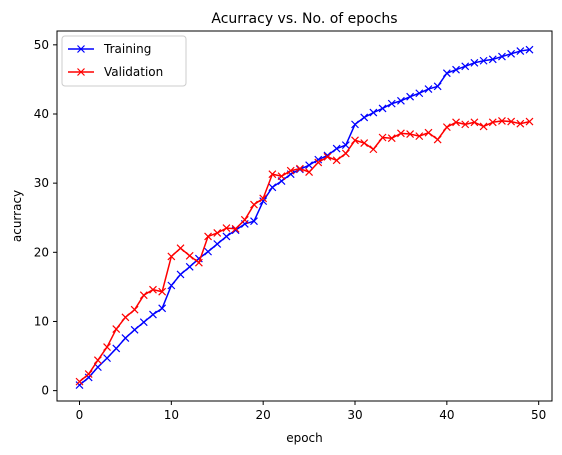 The height and width of the screenshot is (455, 562). Describe the element at coordinates (311, 411) in the screenshot. I see `x-axis-ticks: 0 10 20 30 40 50` at that location.